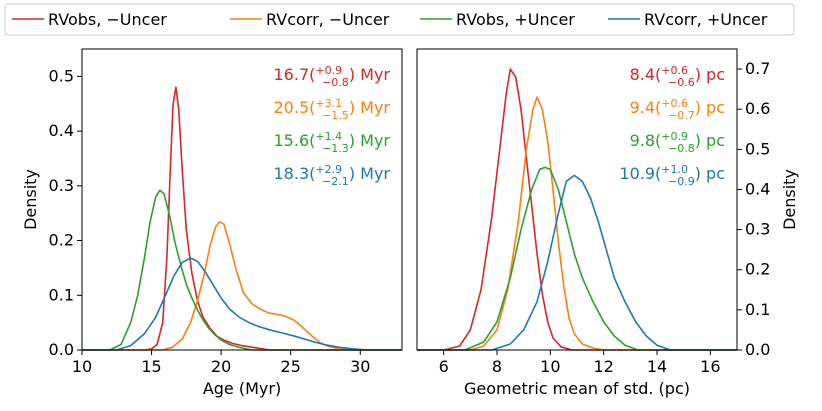  Describe the element at coordinates (646, 74) in the screenshot. I see `annotation-value: 8.4(` at that location.